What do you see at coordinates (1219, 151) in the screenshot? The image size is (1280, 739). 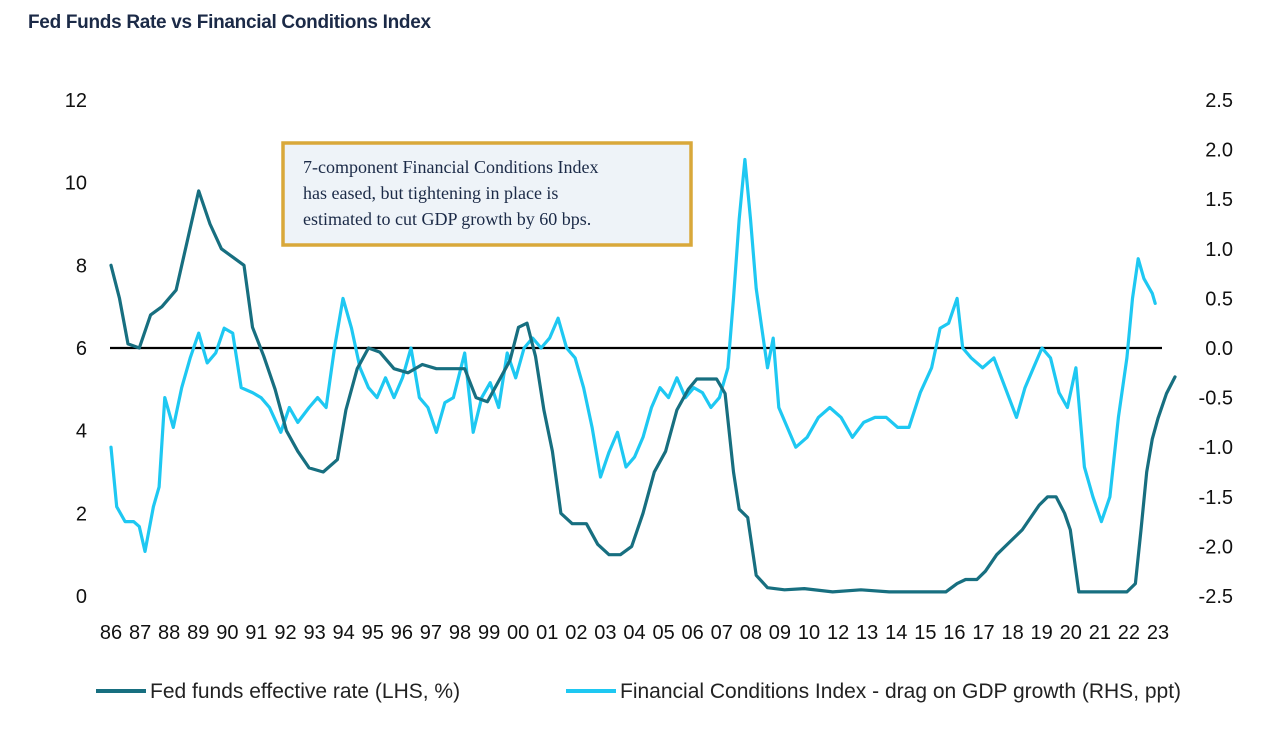 I see `right-tick-label: 2.0` at bounding box center [1219, 151].